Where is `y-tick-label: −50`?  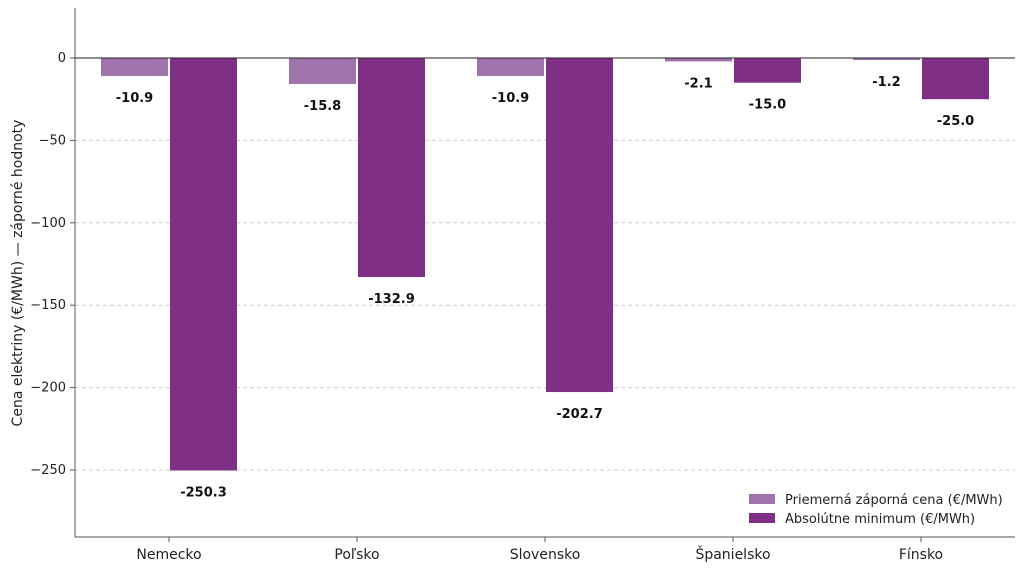
y-tick-label: −50 is located at coordinates (52, 140).